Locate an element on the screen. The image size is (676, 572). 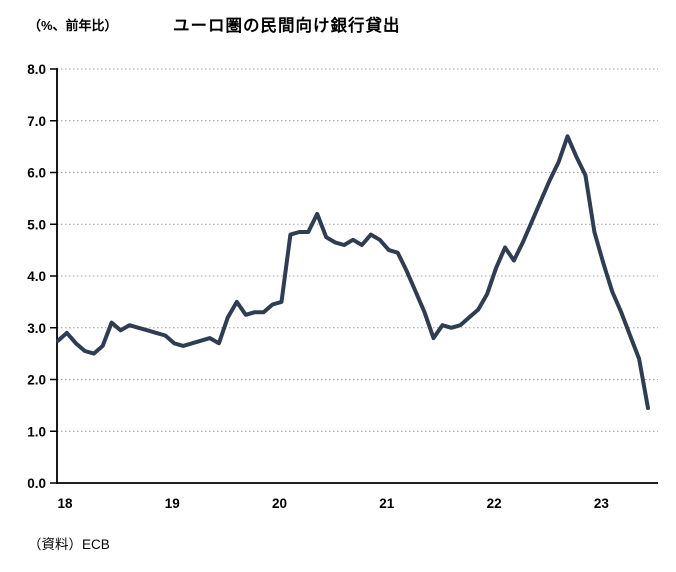
y-tick-label: 3.0 is located at coordinates (36, 328).